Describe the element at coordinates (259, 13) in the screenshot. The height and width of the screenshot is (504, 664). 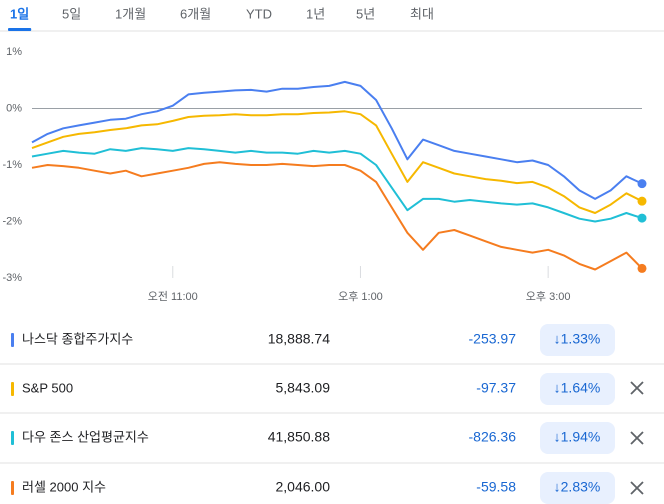
I see `range-tab: YTD` at that location.